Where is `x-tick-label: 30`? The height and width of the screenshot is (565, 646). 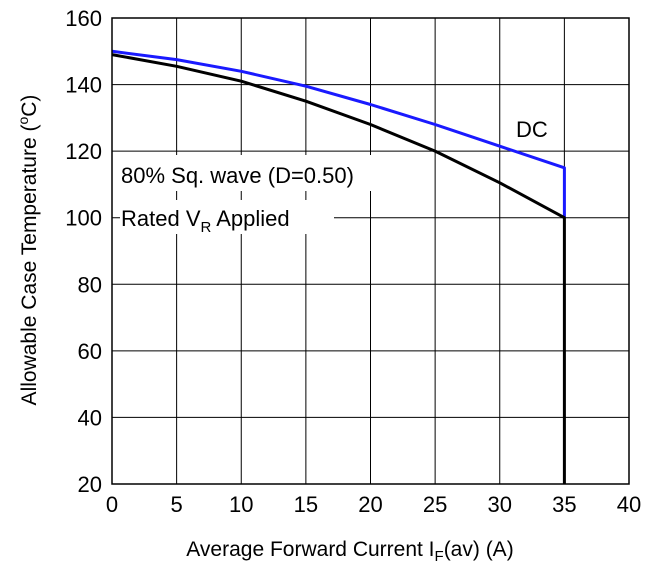
x-tick-label: 30 is located at coordinates (500, 504).